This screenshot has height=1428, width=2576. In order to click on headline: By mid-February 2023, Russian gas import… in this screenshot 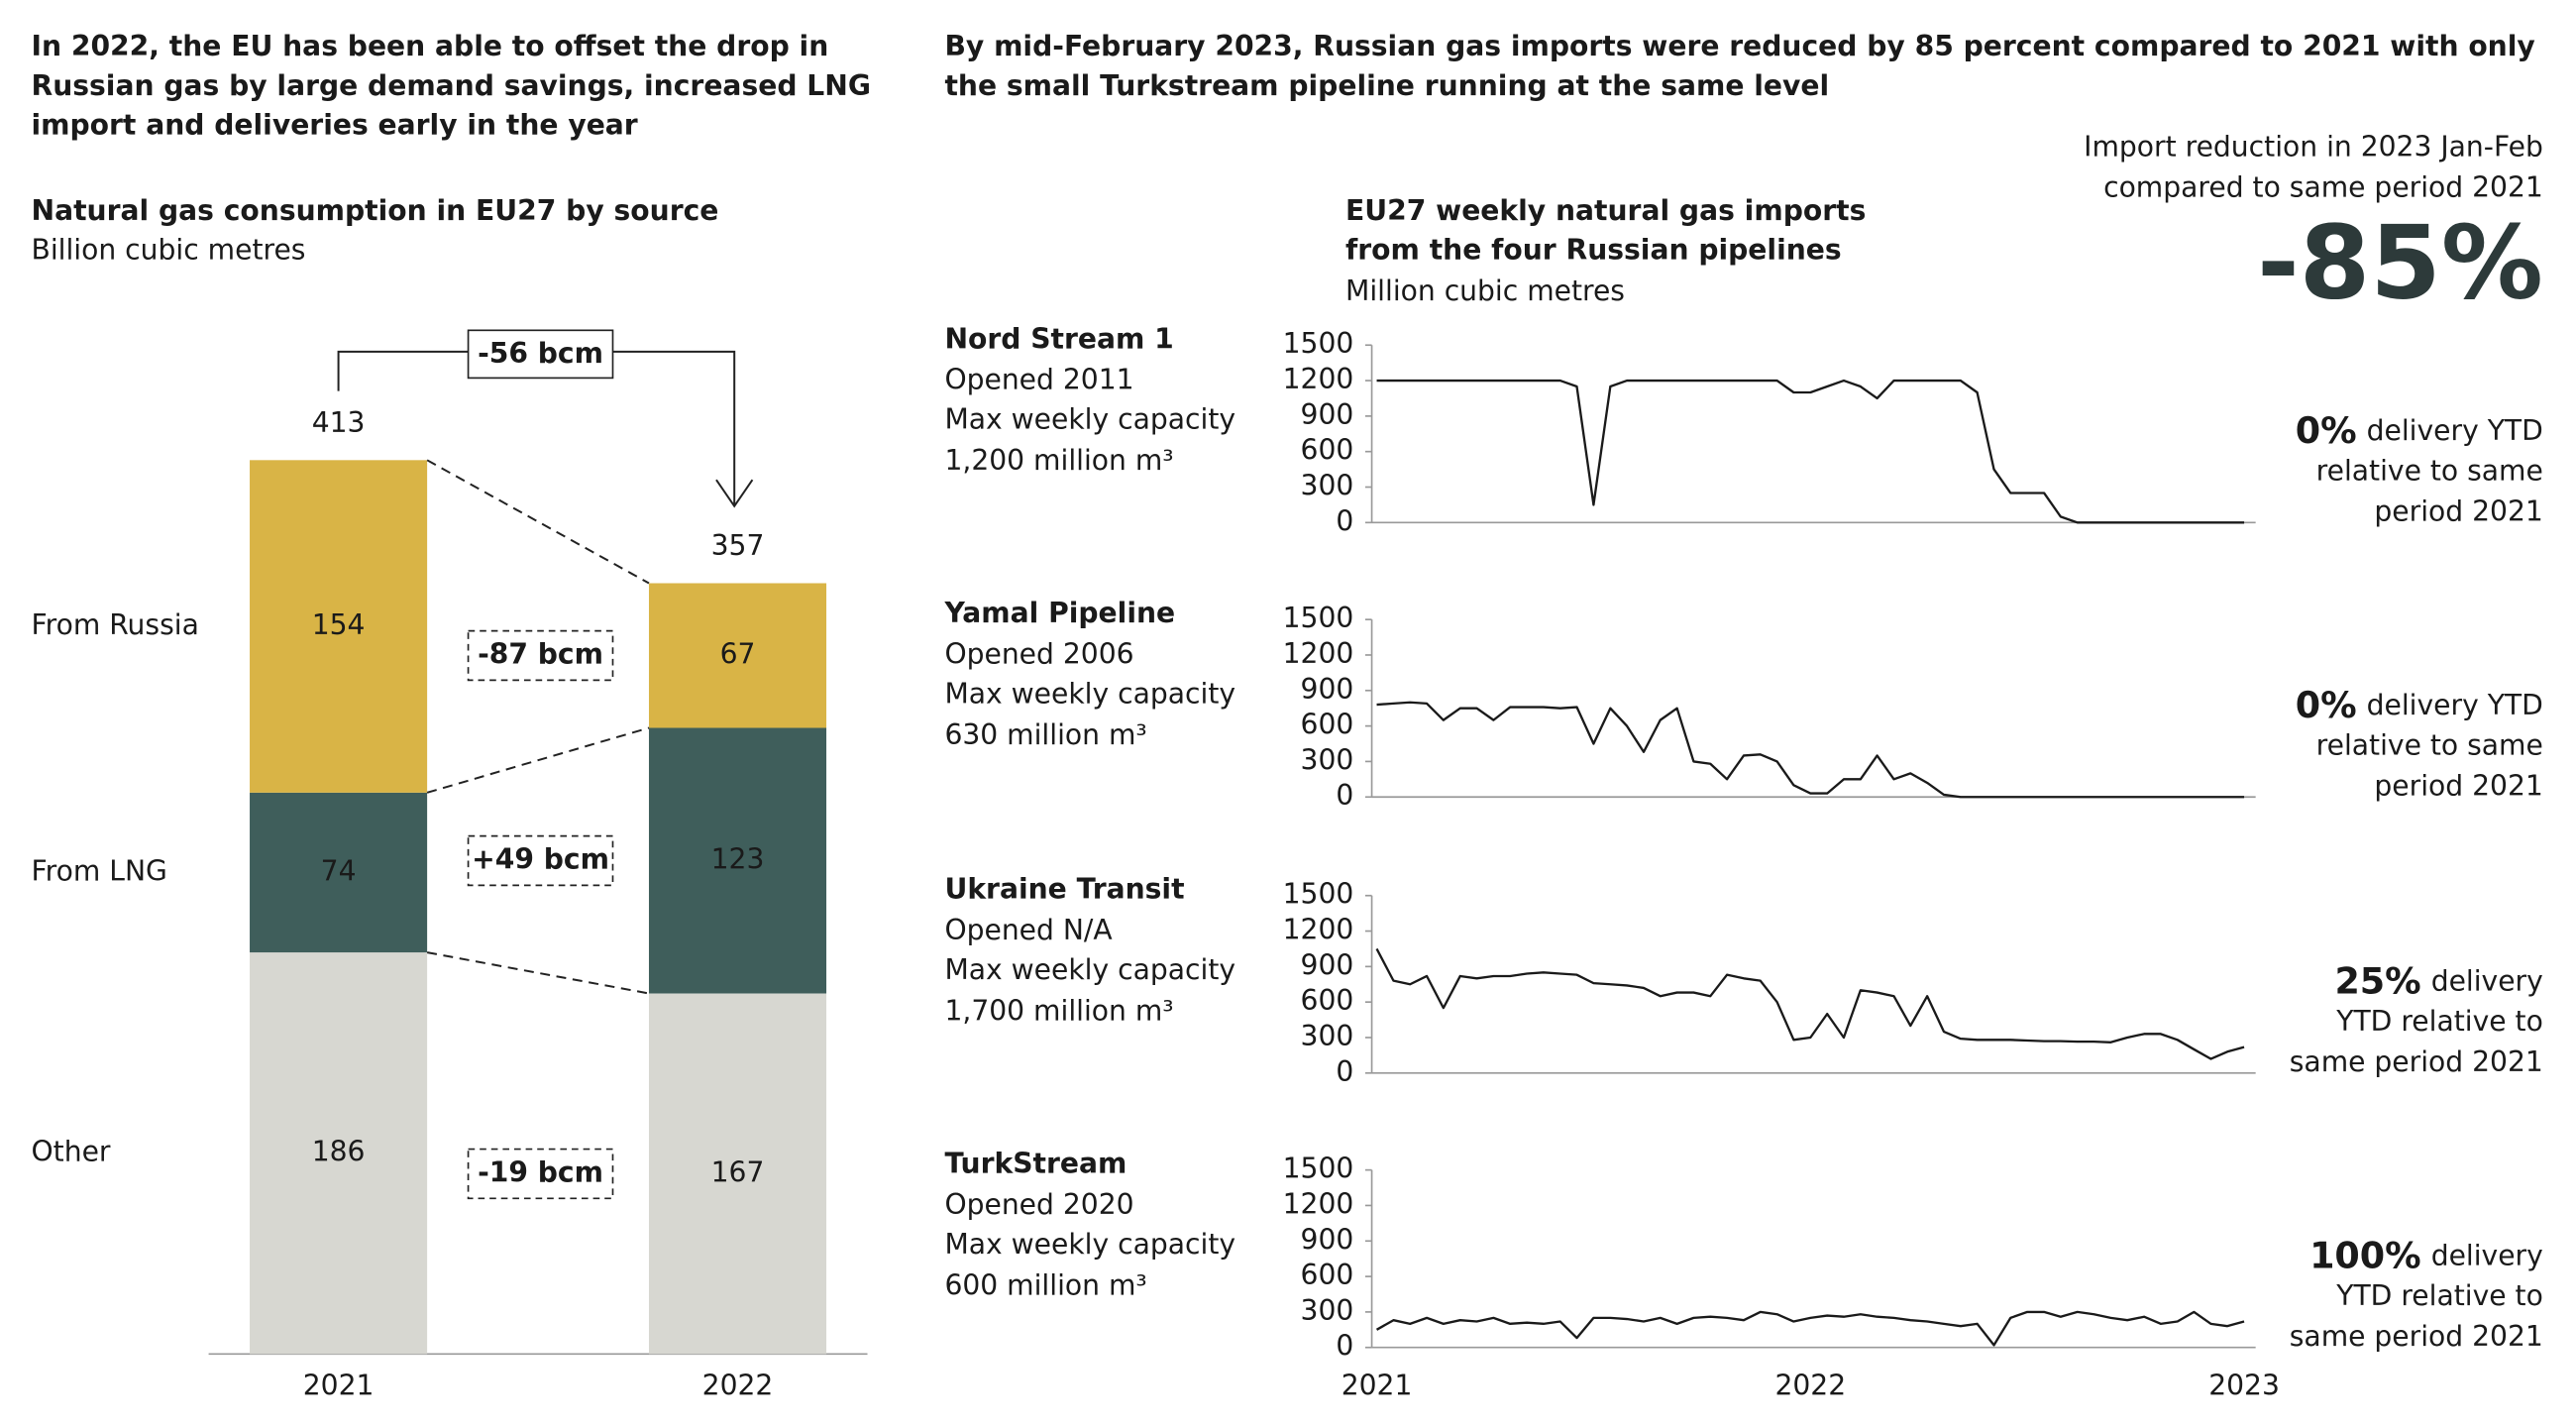, I will do `click(1739, 46)`.